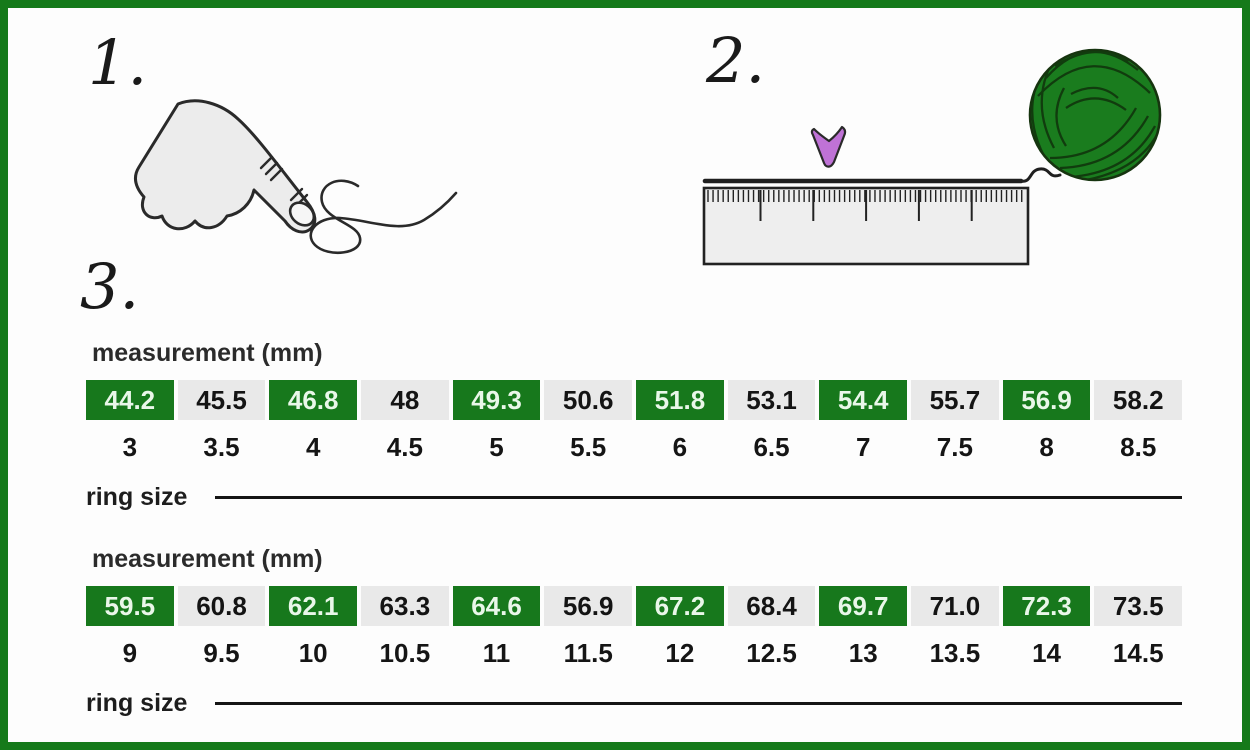 The image size is (1250, 750). What do you see at coordinates (771, 606) in the screenshot?
I see `measurement-cell: 68.4` at bounding box center [771, 606].